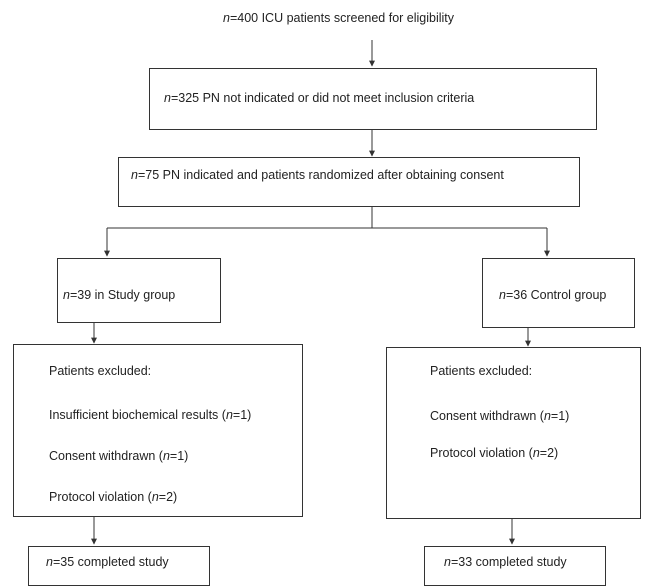  What do you see at coordinates (119, 456) in the screenshot?
I see `study-excluded-item: Consent withdrawn (n=1)` at bounding box center [119, 456].